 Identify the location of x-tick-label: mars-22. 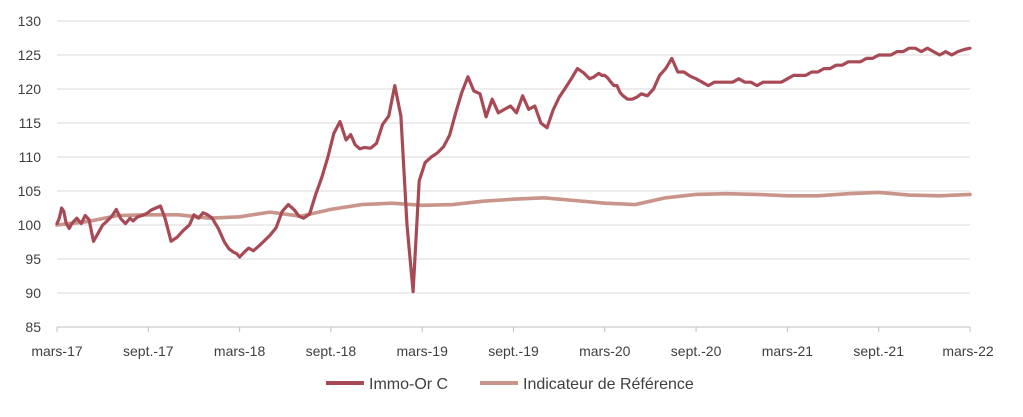
(968, 351).